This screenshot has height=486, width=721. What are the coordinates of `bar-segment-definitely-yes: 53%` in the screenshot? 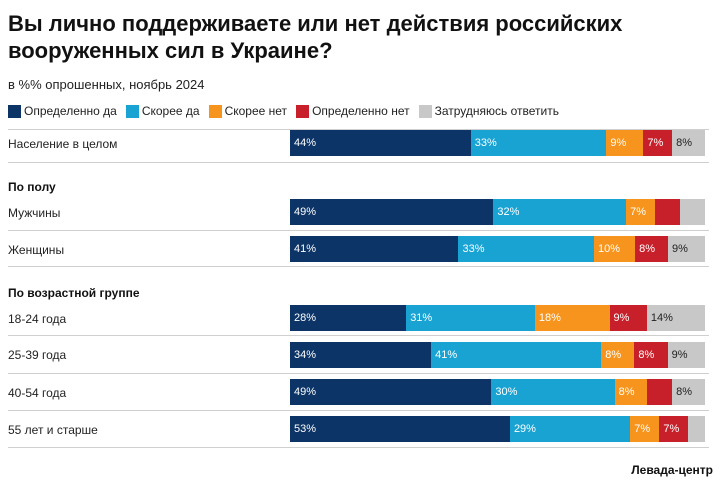 It's located at (400, 429).